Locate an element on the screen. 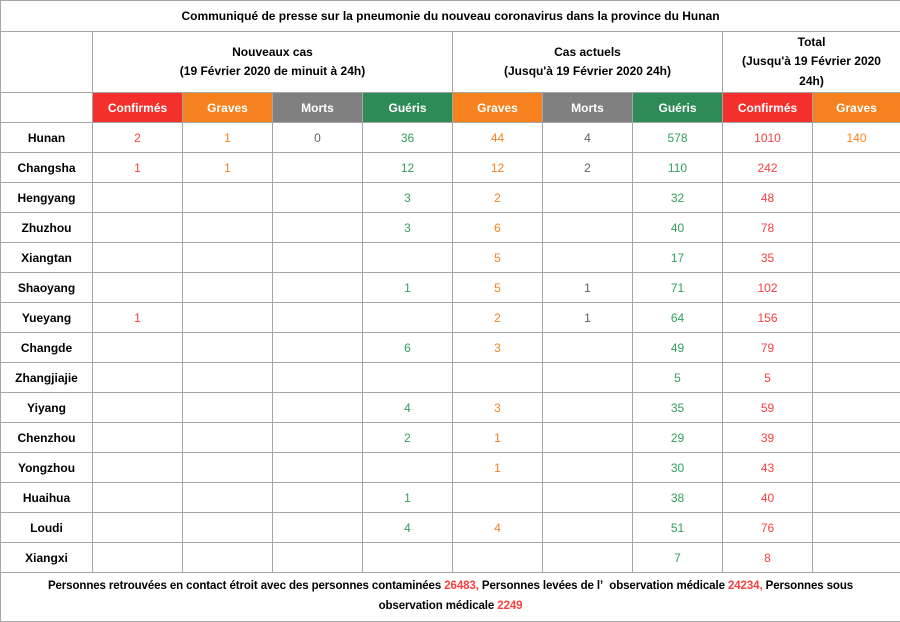 The image size is (900, 622). corner-cell is located at coordinates (47, 108).